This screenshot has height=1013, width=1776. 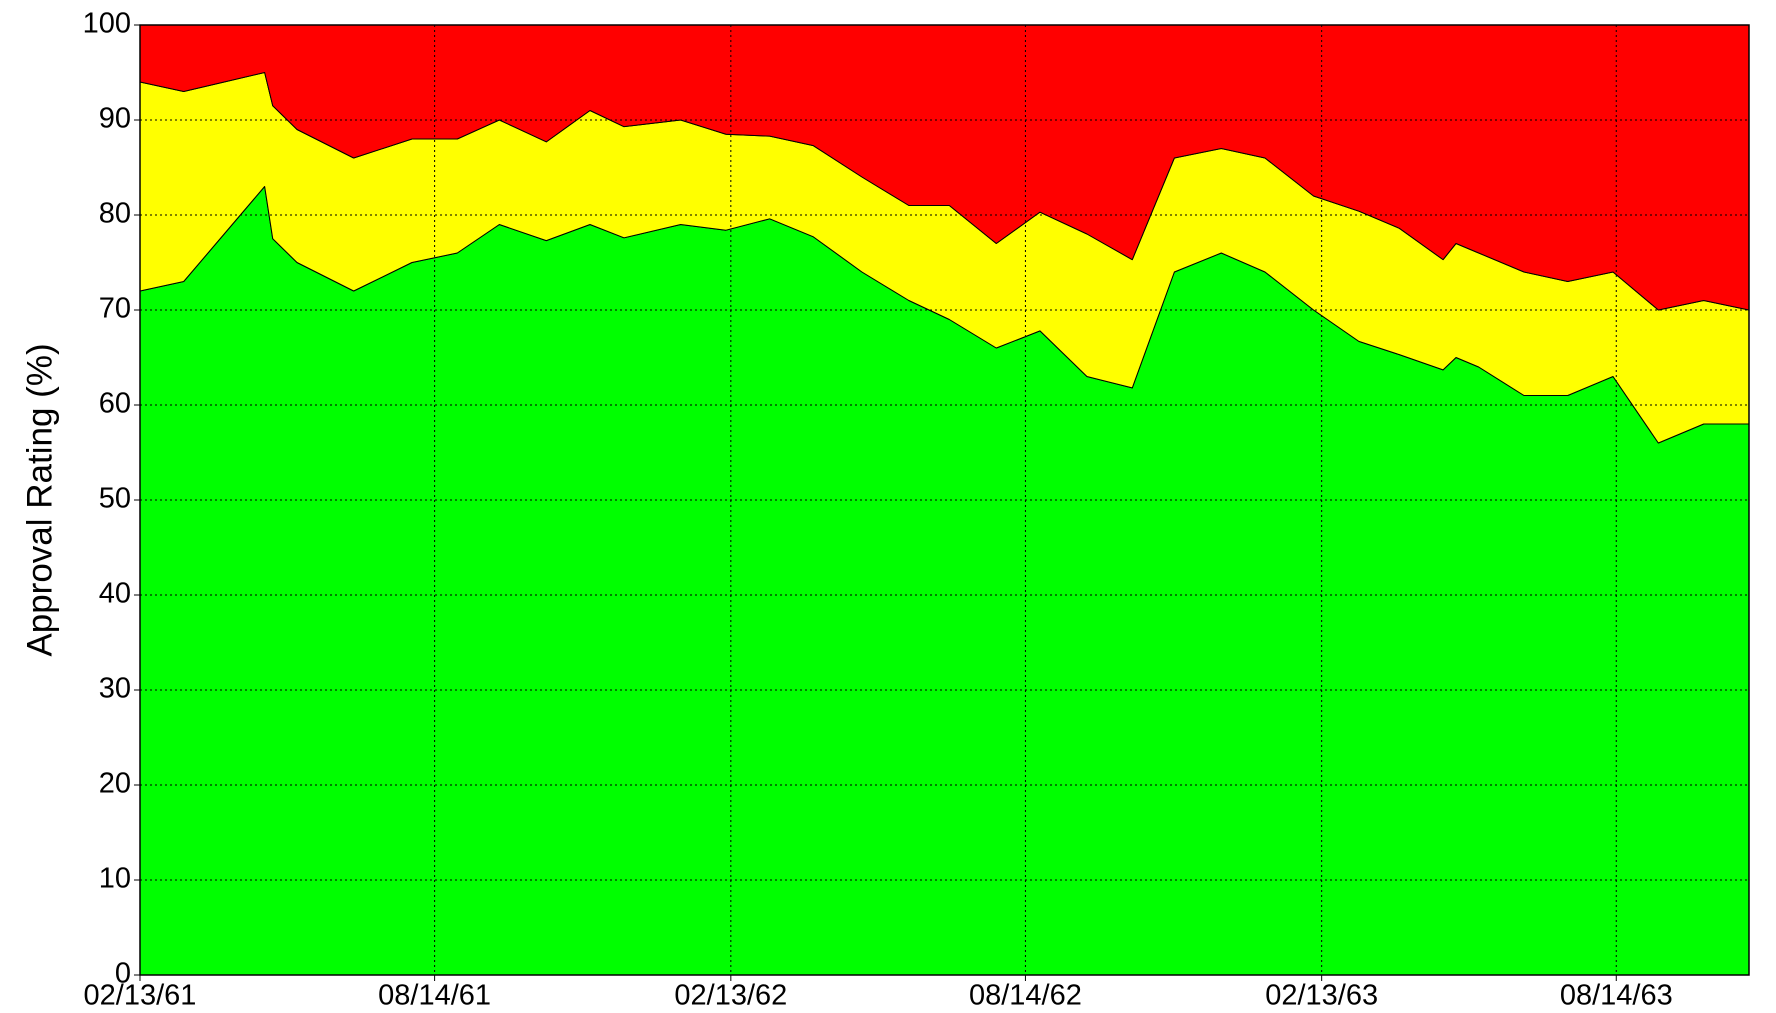 I want to click on y-tick-label: 100, so click(x=107, y=24).